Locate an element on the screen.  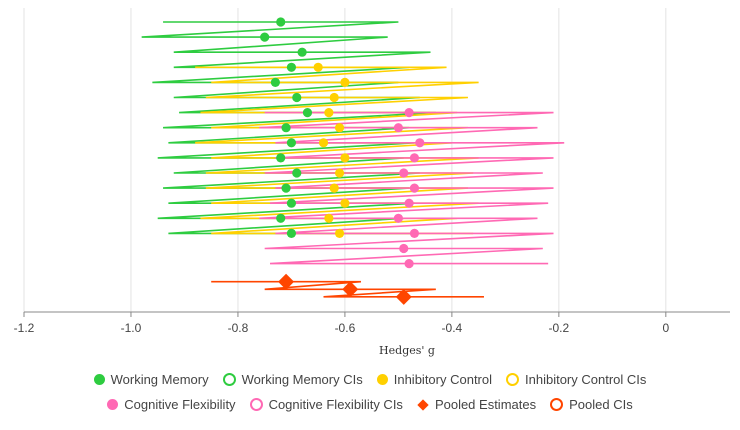
x-tick-label: -0.6 is located at coordinates (345, 328).